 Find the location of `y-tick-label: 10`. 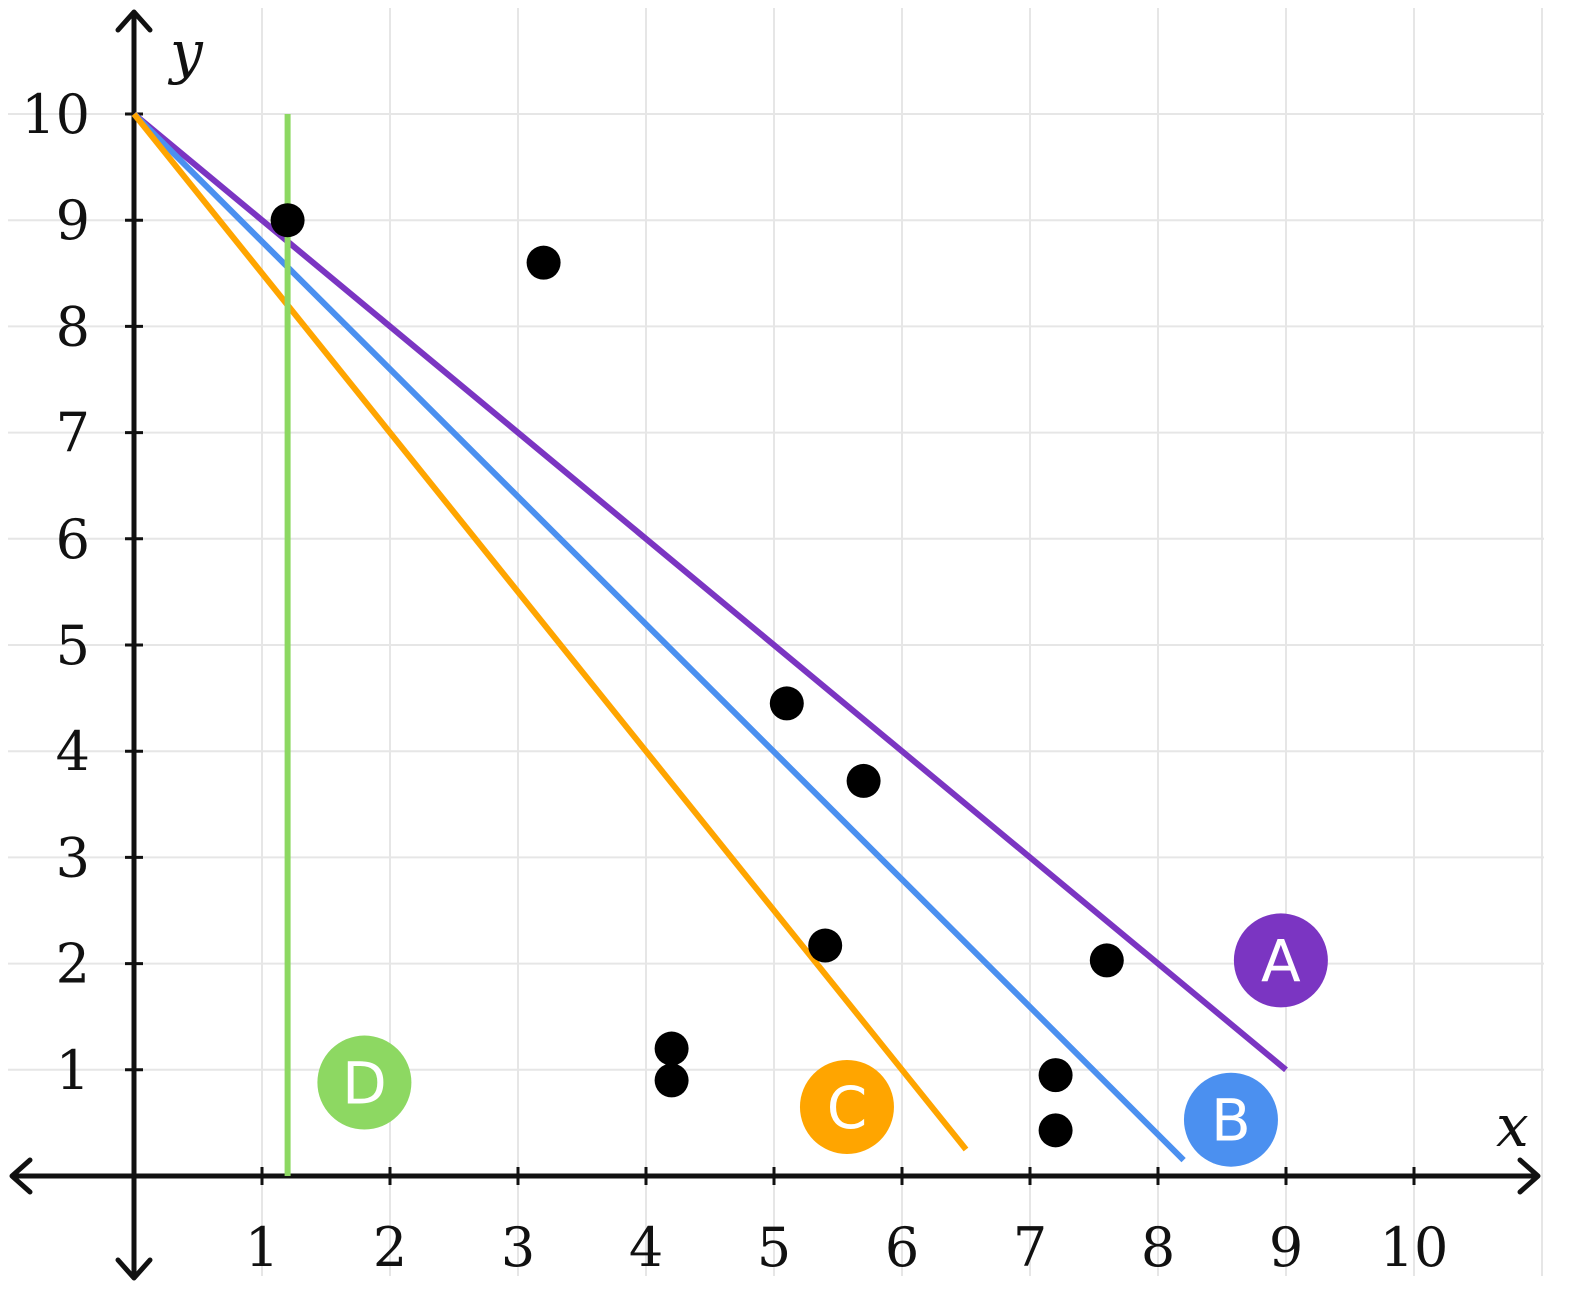

y-tick-label: 10 is located at coordinates (55, 114).